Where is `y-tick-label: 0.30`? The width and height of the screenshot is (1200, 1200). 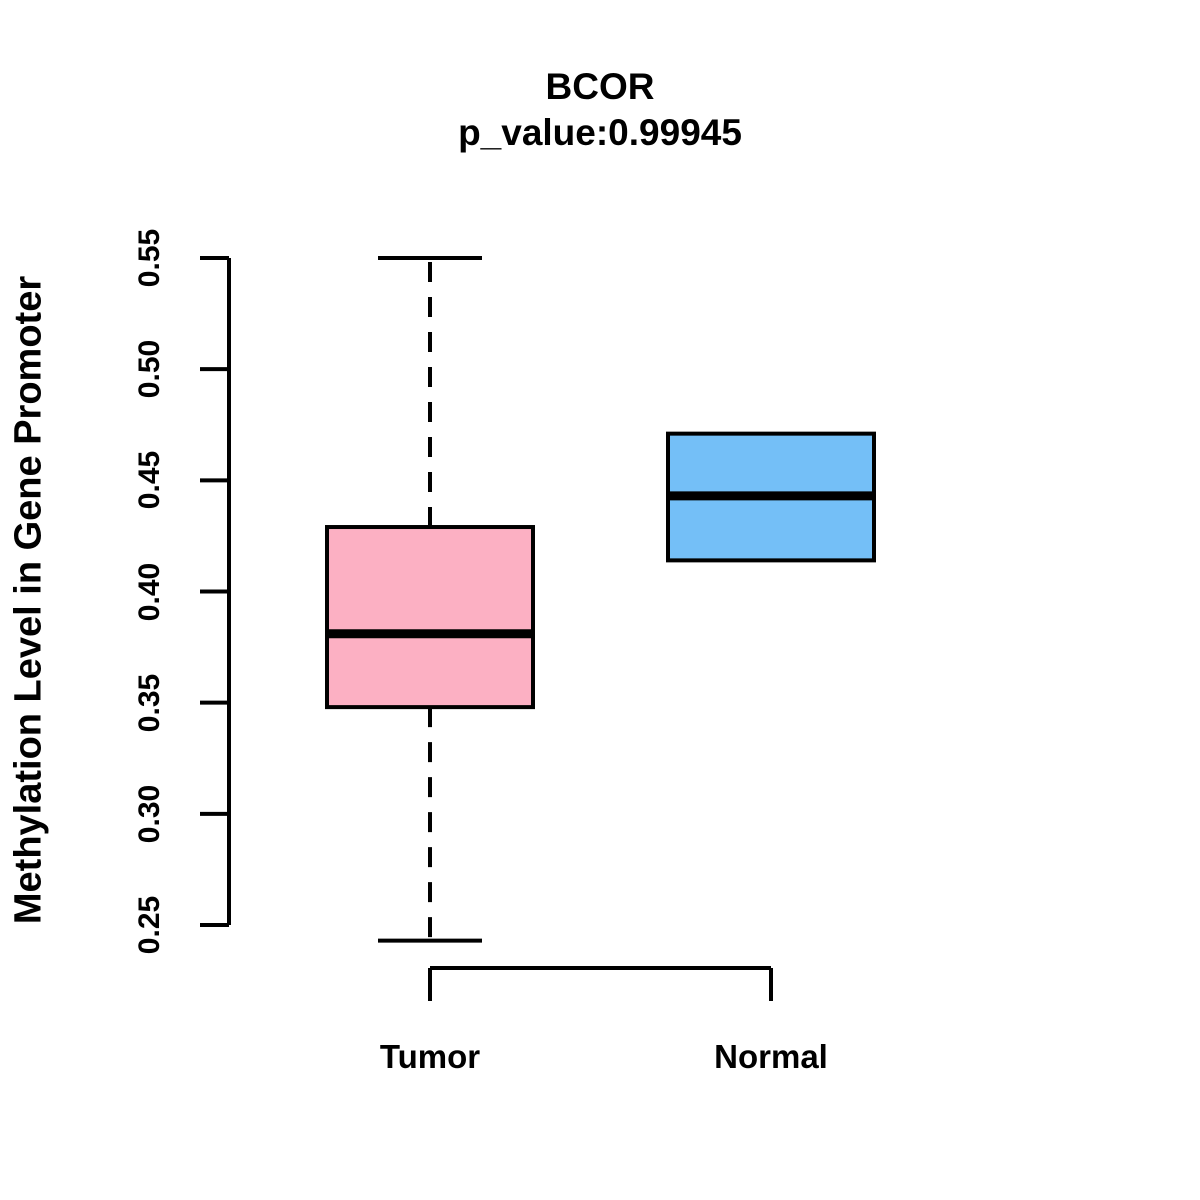 y-tick-label: 0.30 is located at coordinates (149, 814).